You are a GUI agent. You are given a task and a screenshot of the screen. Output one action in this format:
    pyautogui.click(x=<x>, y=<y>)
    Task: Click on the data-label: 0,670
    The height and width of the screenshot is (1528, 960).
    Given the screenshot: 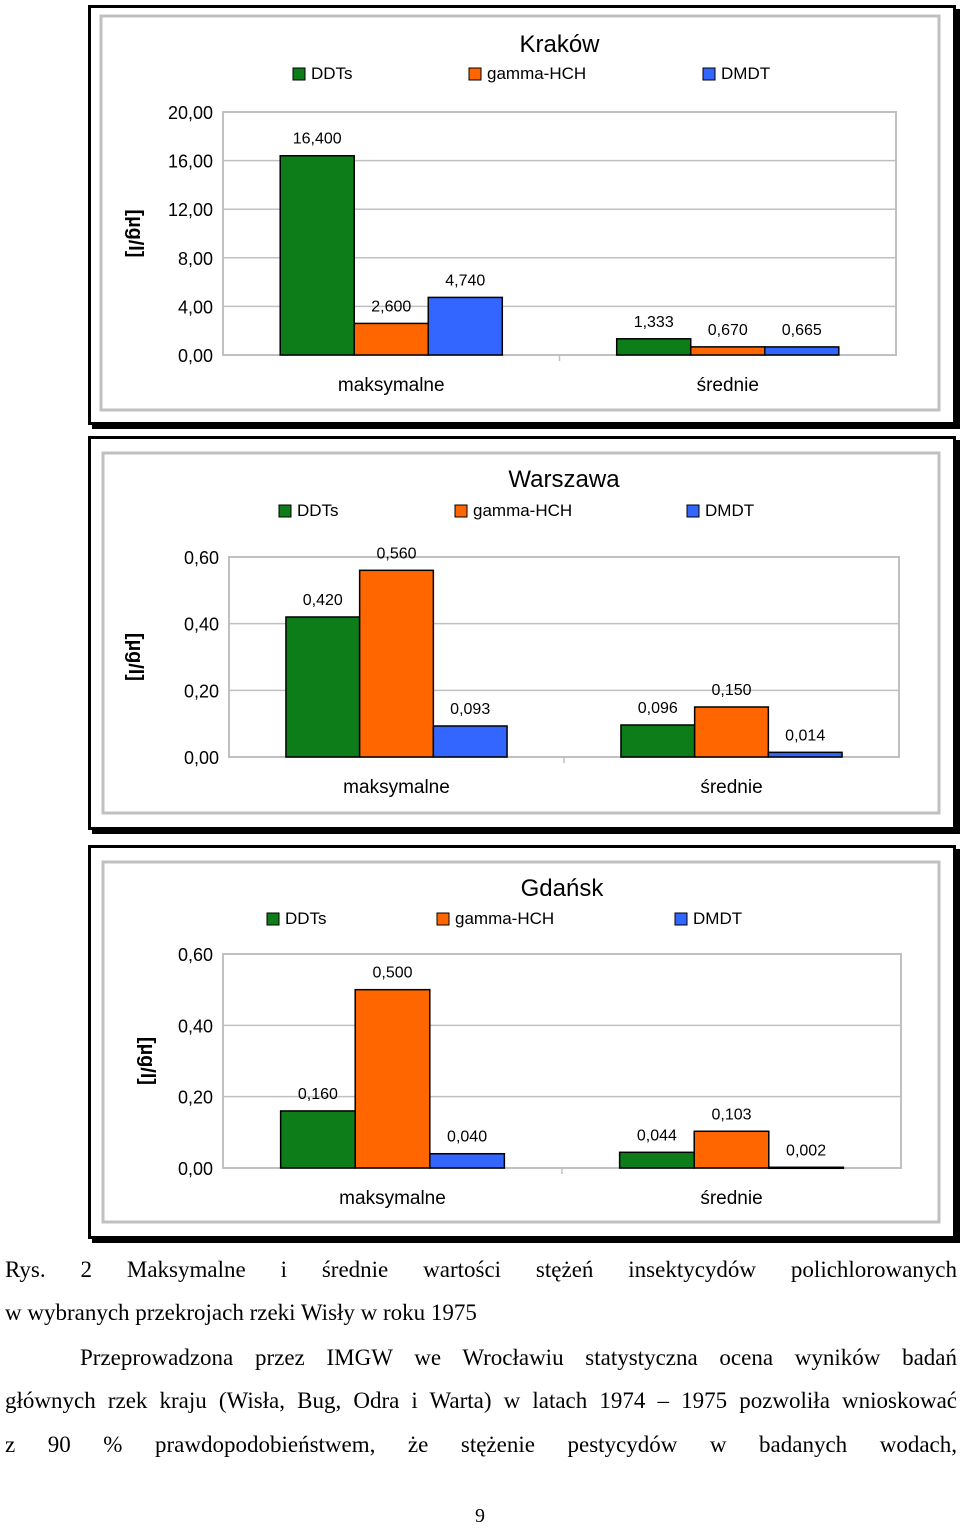 What is the action you would take?
    pyautogui.click(x=728, y=330)
    